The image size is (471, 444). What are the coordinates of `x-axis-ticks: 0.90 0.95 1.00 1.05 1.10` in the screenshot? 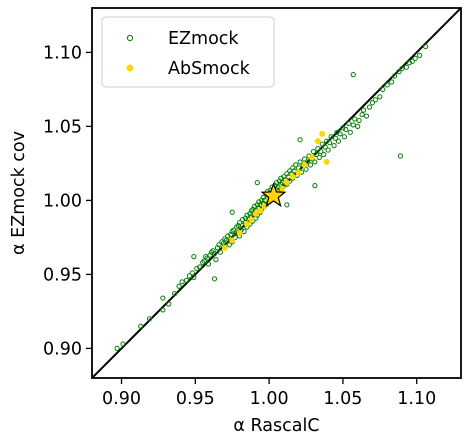 It's located at (269, 393).